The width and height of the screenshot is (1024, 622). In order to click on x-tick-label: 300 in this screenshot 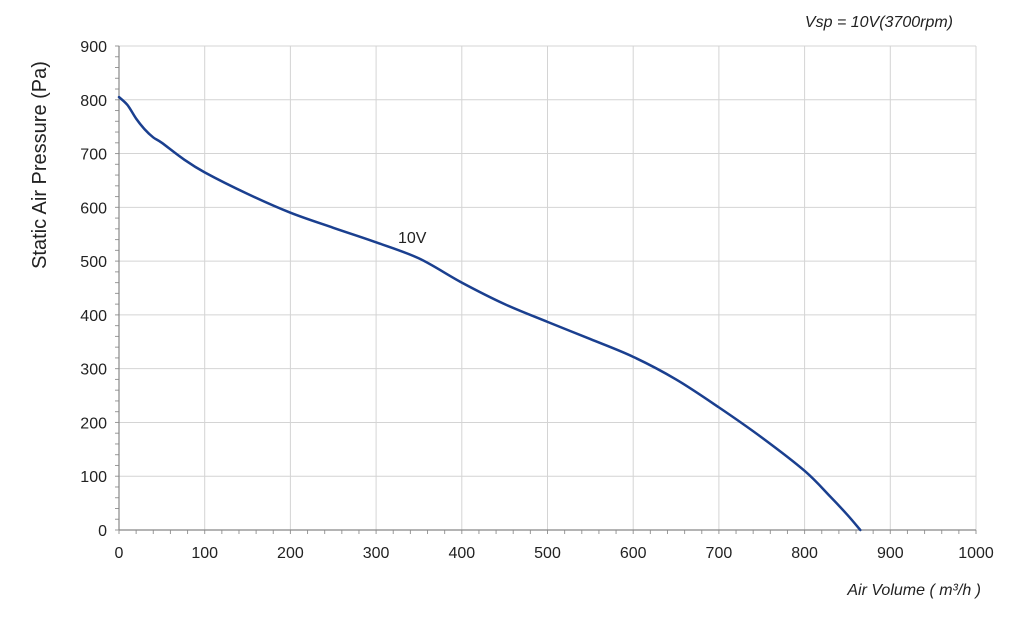, I will do `click(376, 553)`.